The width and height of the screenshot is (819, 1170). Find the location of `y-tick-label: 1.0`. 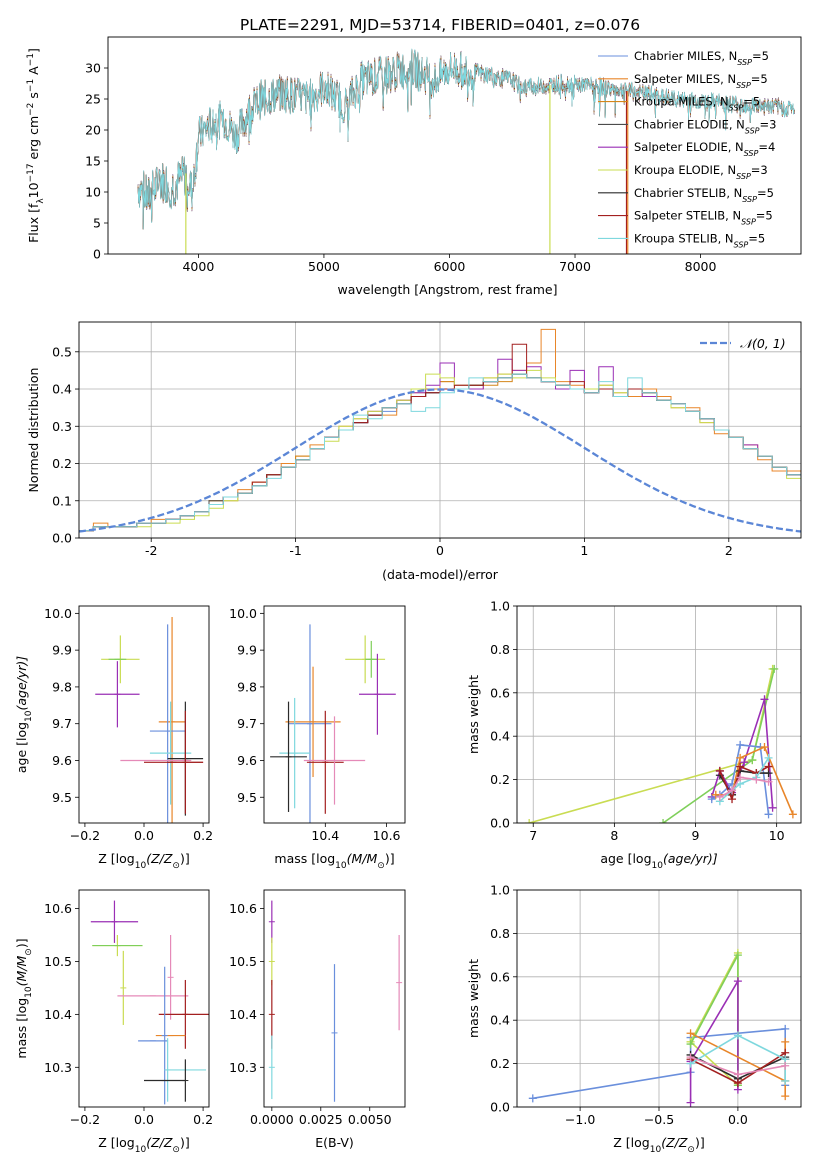

y-tick-label: 1.0 is located at coordinates (500, 606).